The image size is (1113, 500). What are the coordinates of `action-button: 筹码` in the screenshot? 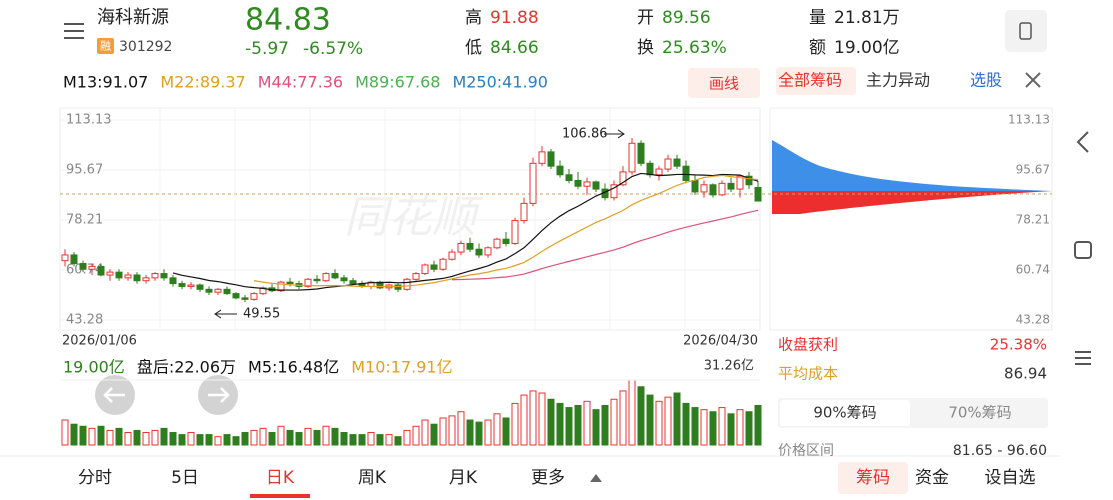 It's located at (873, 478).